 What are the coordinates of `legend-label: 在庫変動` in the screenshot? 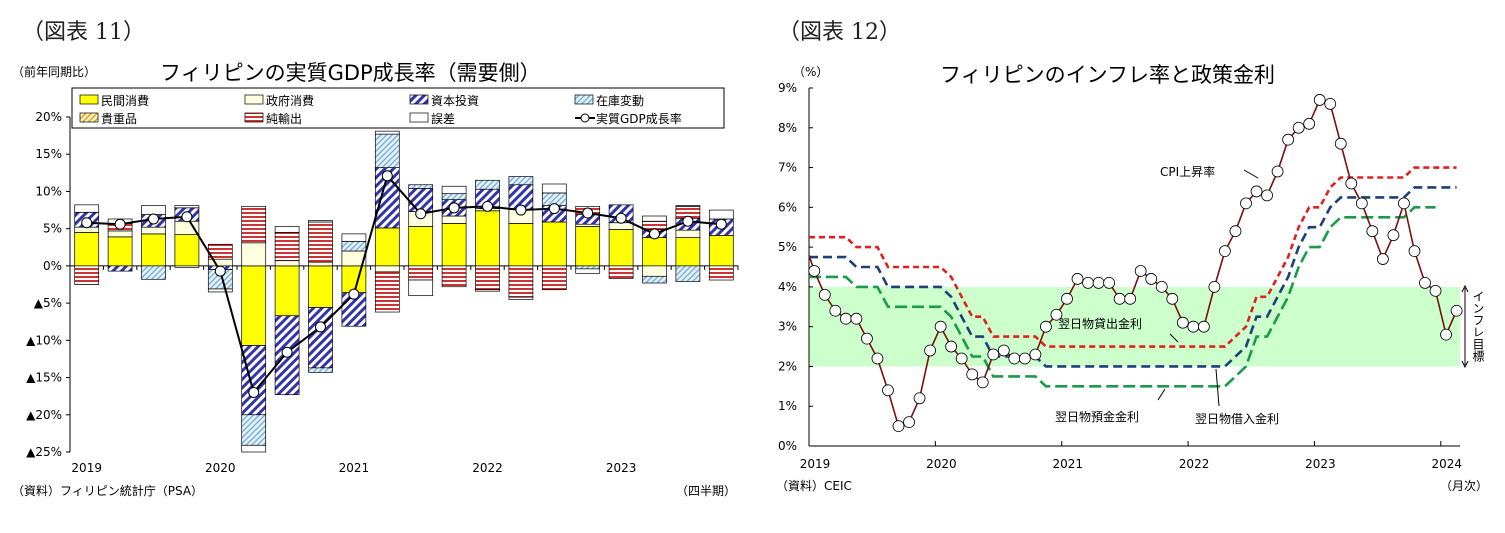 It's located at (620, 100).